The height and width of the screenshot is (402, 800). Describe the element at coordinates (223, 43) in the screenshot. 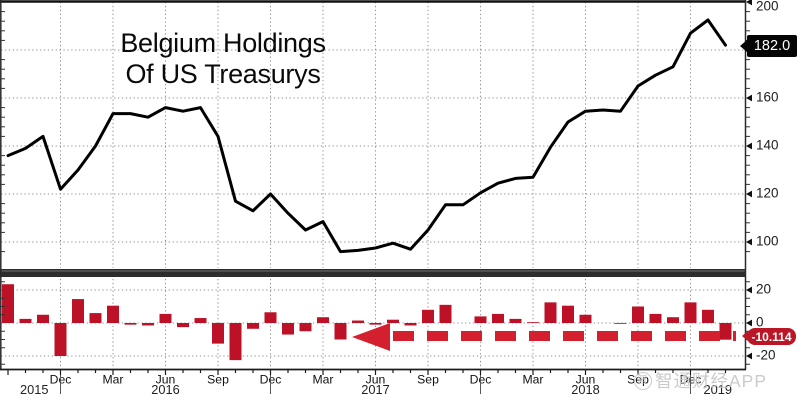

I see `chart-title-line1: Belgium Holdings` at that location.